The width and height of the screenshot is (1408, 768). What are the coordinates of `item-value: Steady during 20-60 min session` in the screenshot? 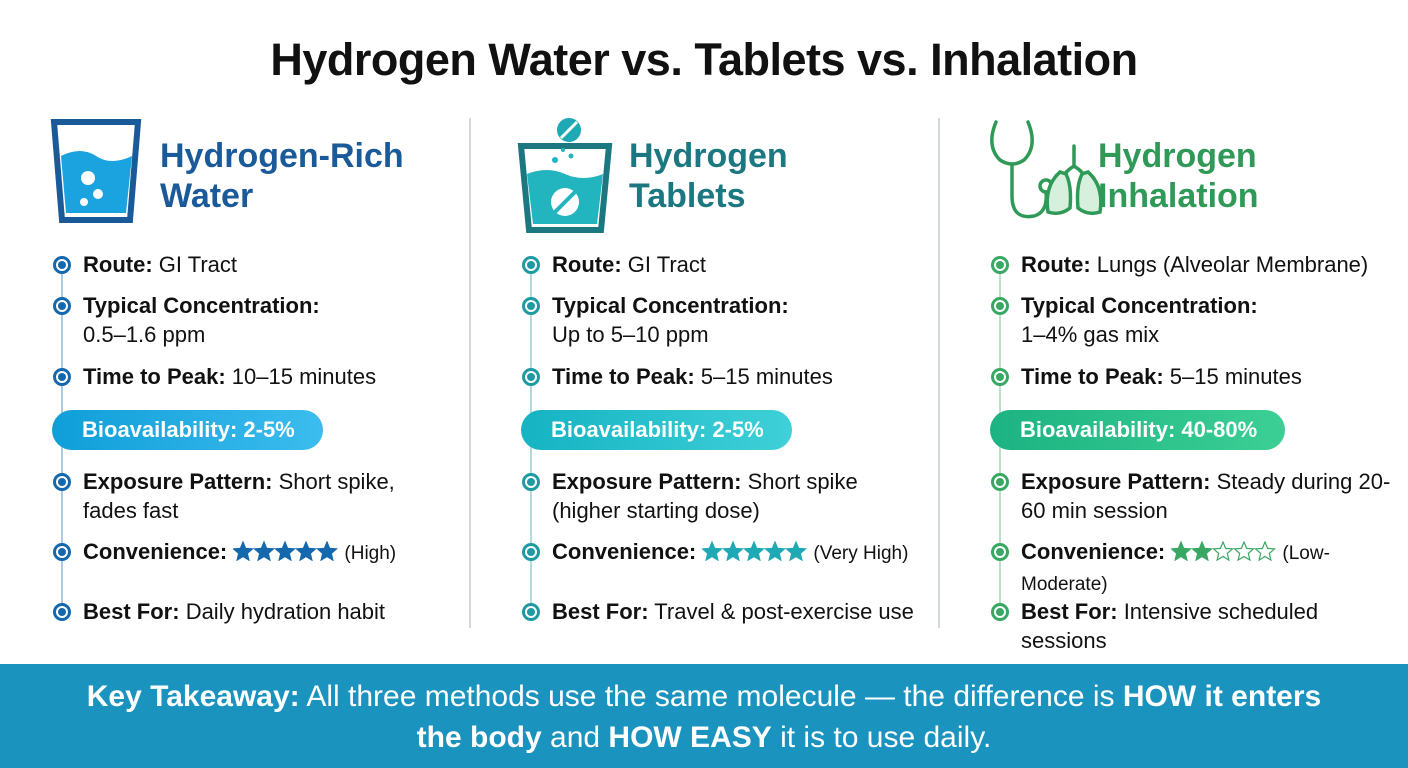 It's located at (1206, 496).